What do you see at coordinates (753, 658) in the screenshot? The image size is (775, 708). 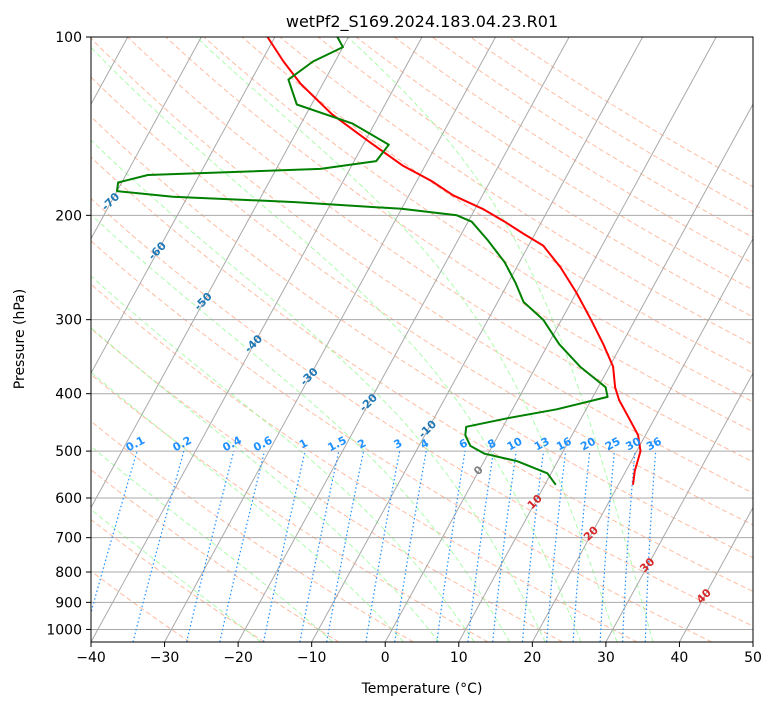 I see `x-tick-label: 50` at bounding box center [753, 658].